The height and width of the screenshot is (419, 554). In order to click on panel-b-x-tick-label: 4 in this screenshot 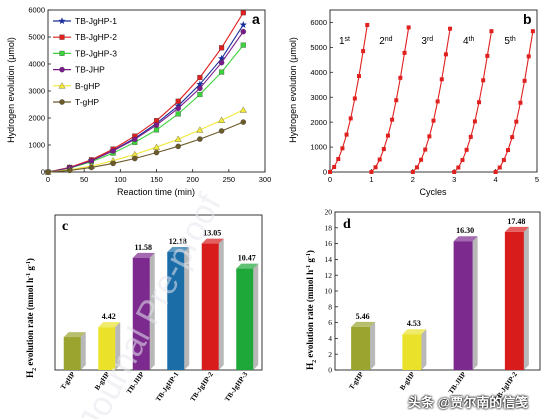, I will do `click(496, 179)`.